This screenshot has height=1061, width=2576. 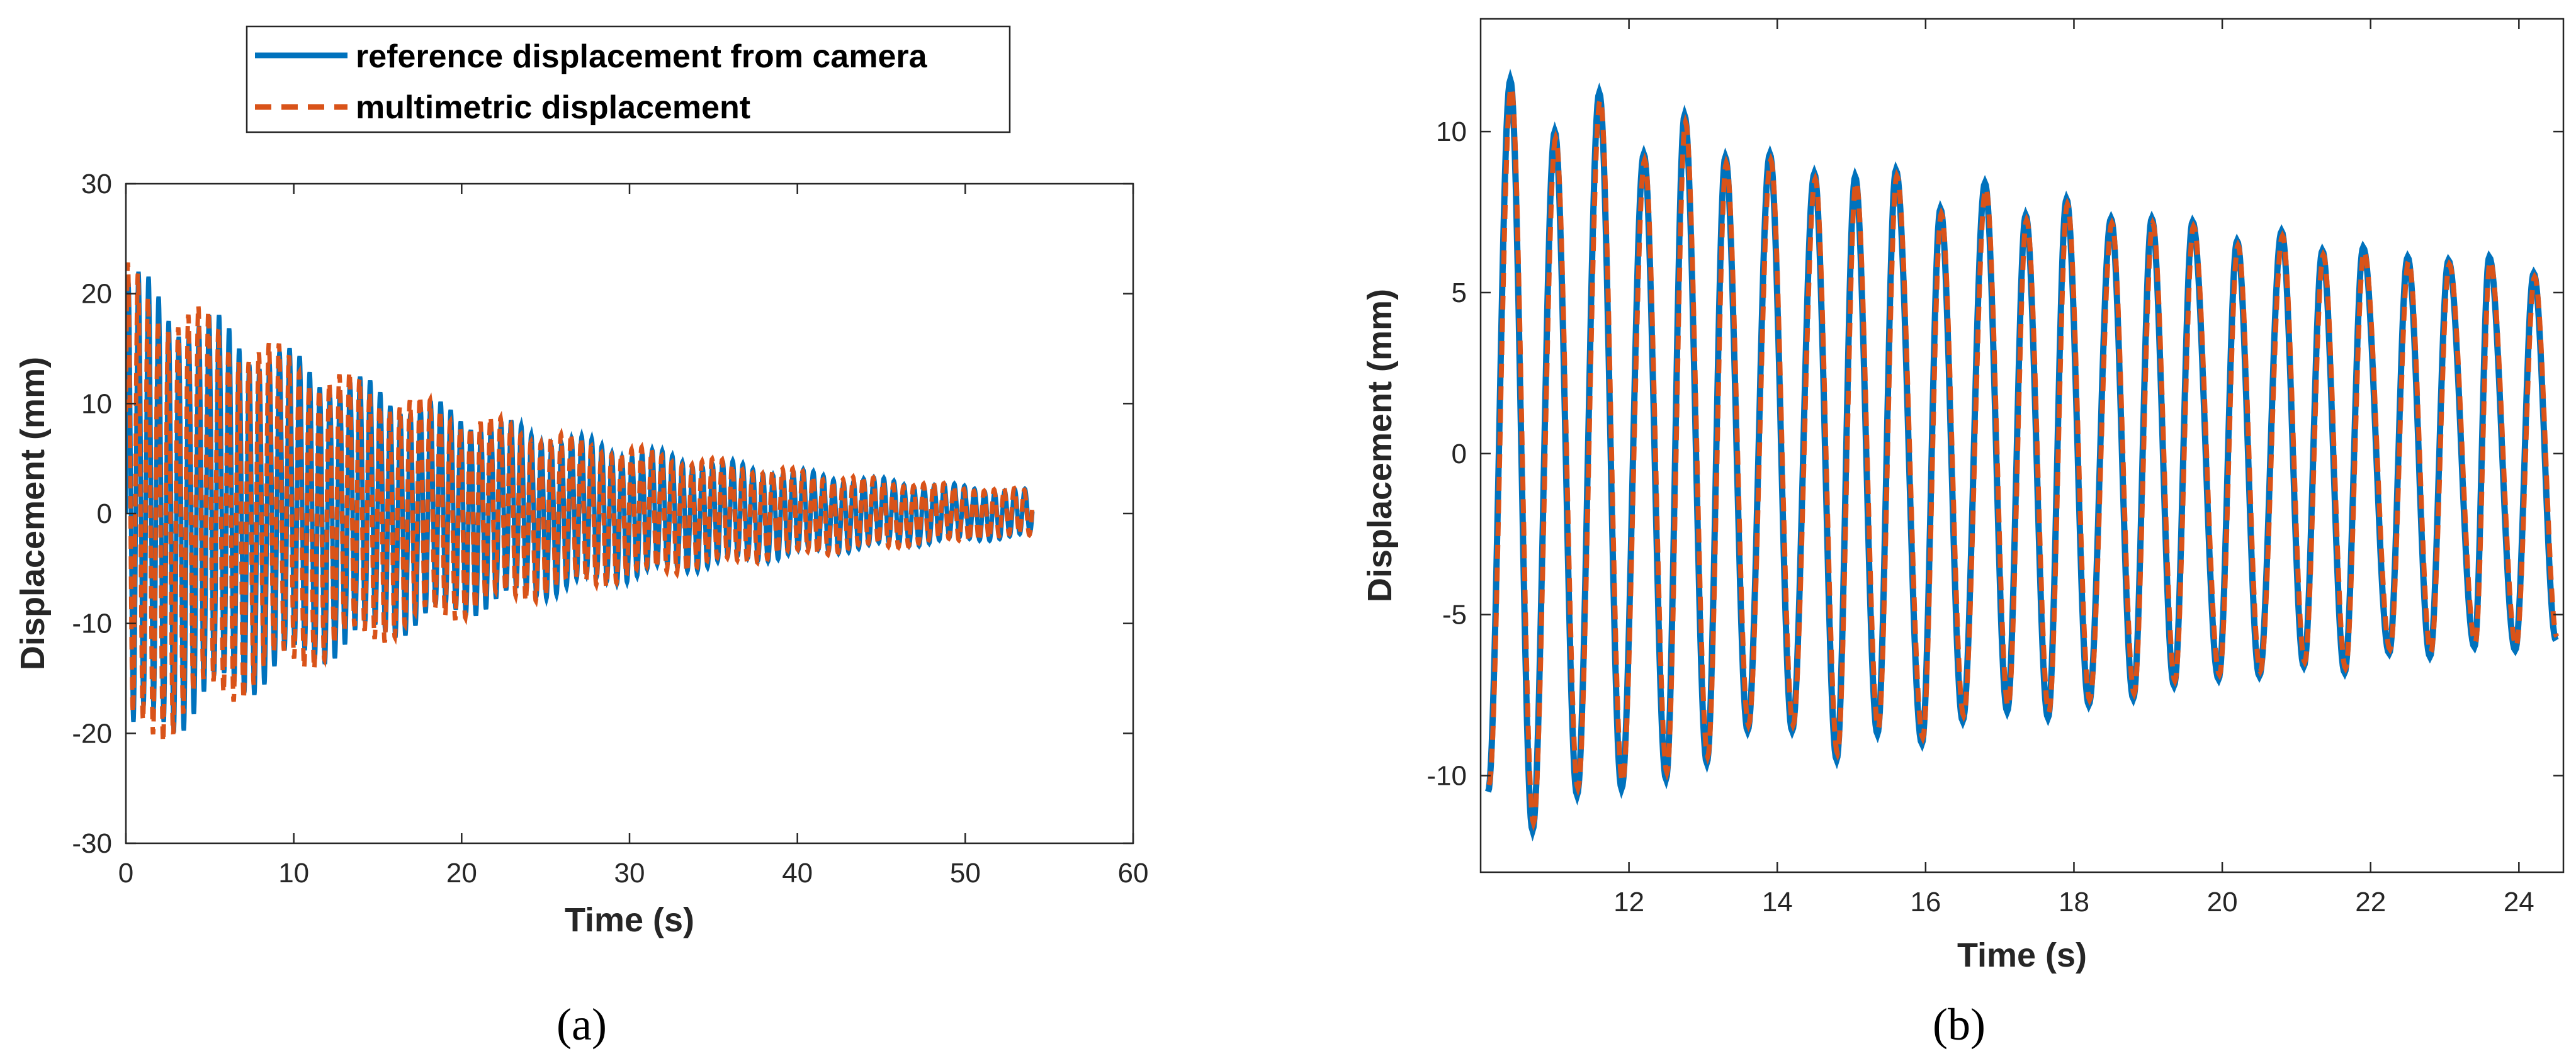 What do you see at coordinates (1459, 454) in the screenshot?
I see `panel-b-ytick-label: 0` at bounding box center [1459, 454].